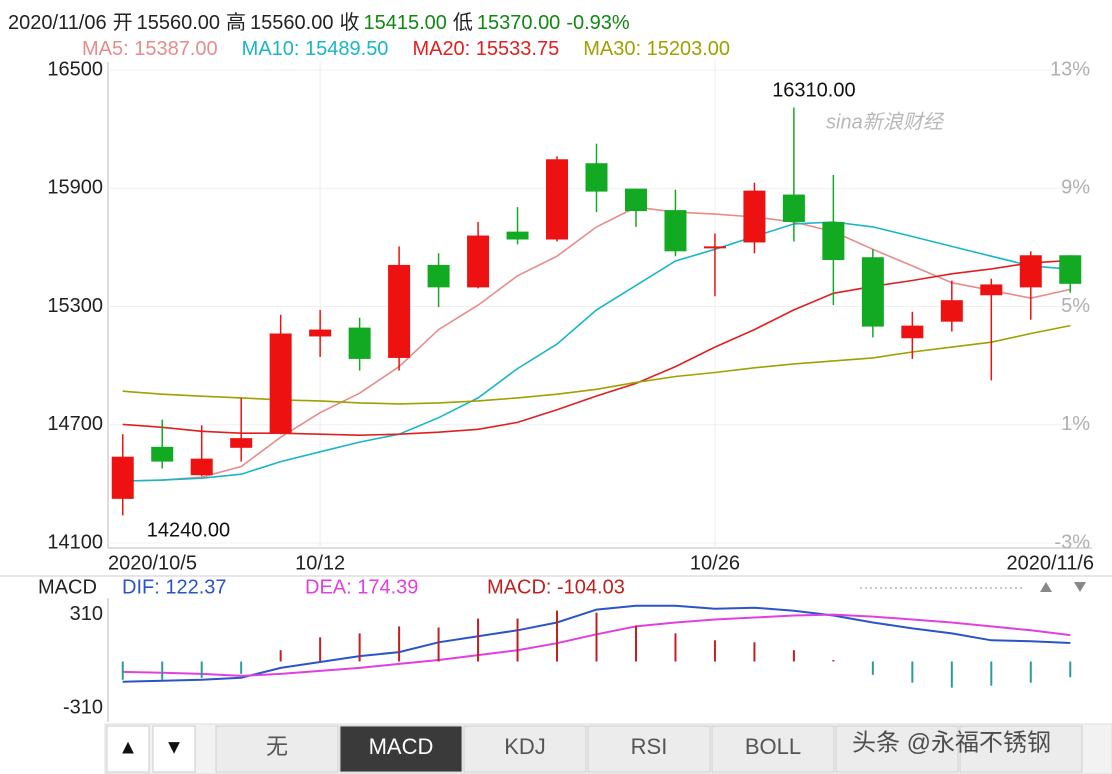  What do you see at coordinates (75, 542) in the screenshot?
I see `y-tick-label: 14100` at bounding box center [75, 542].